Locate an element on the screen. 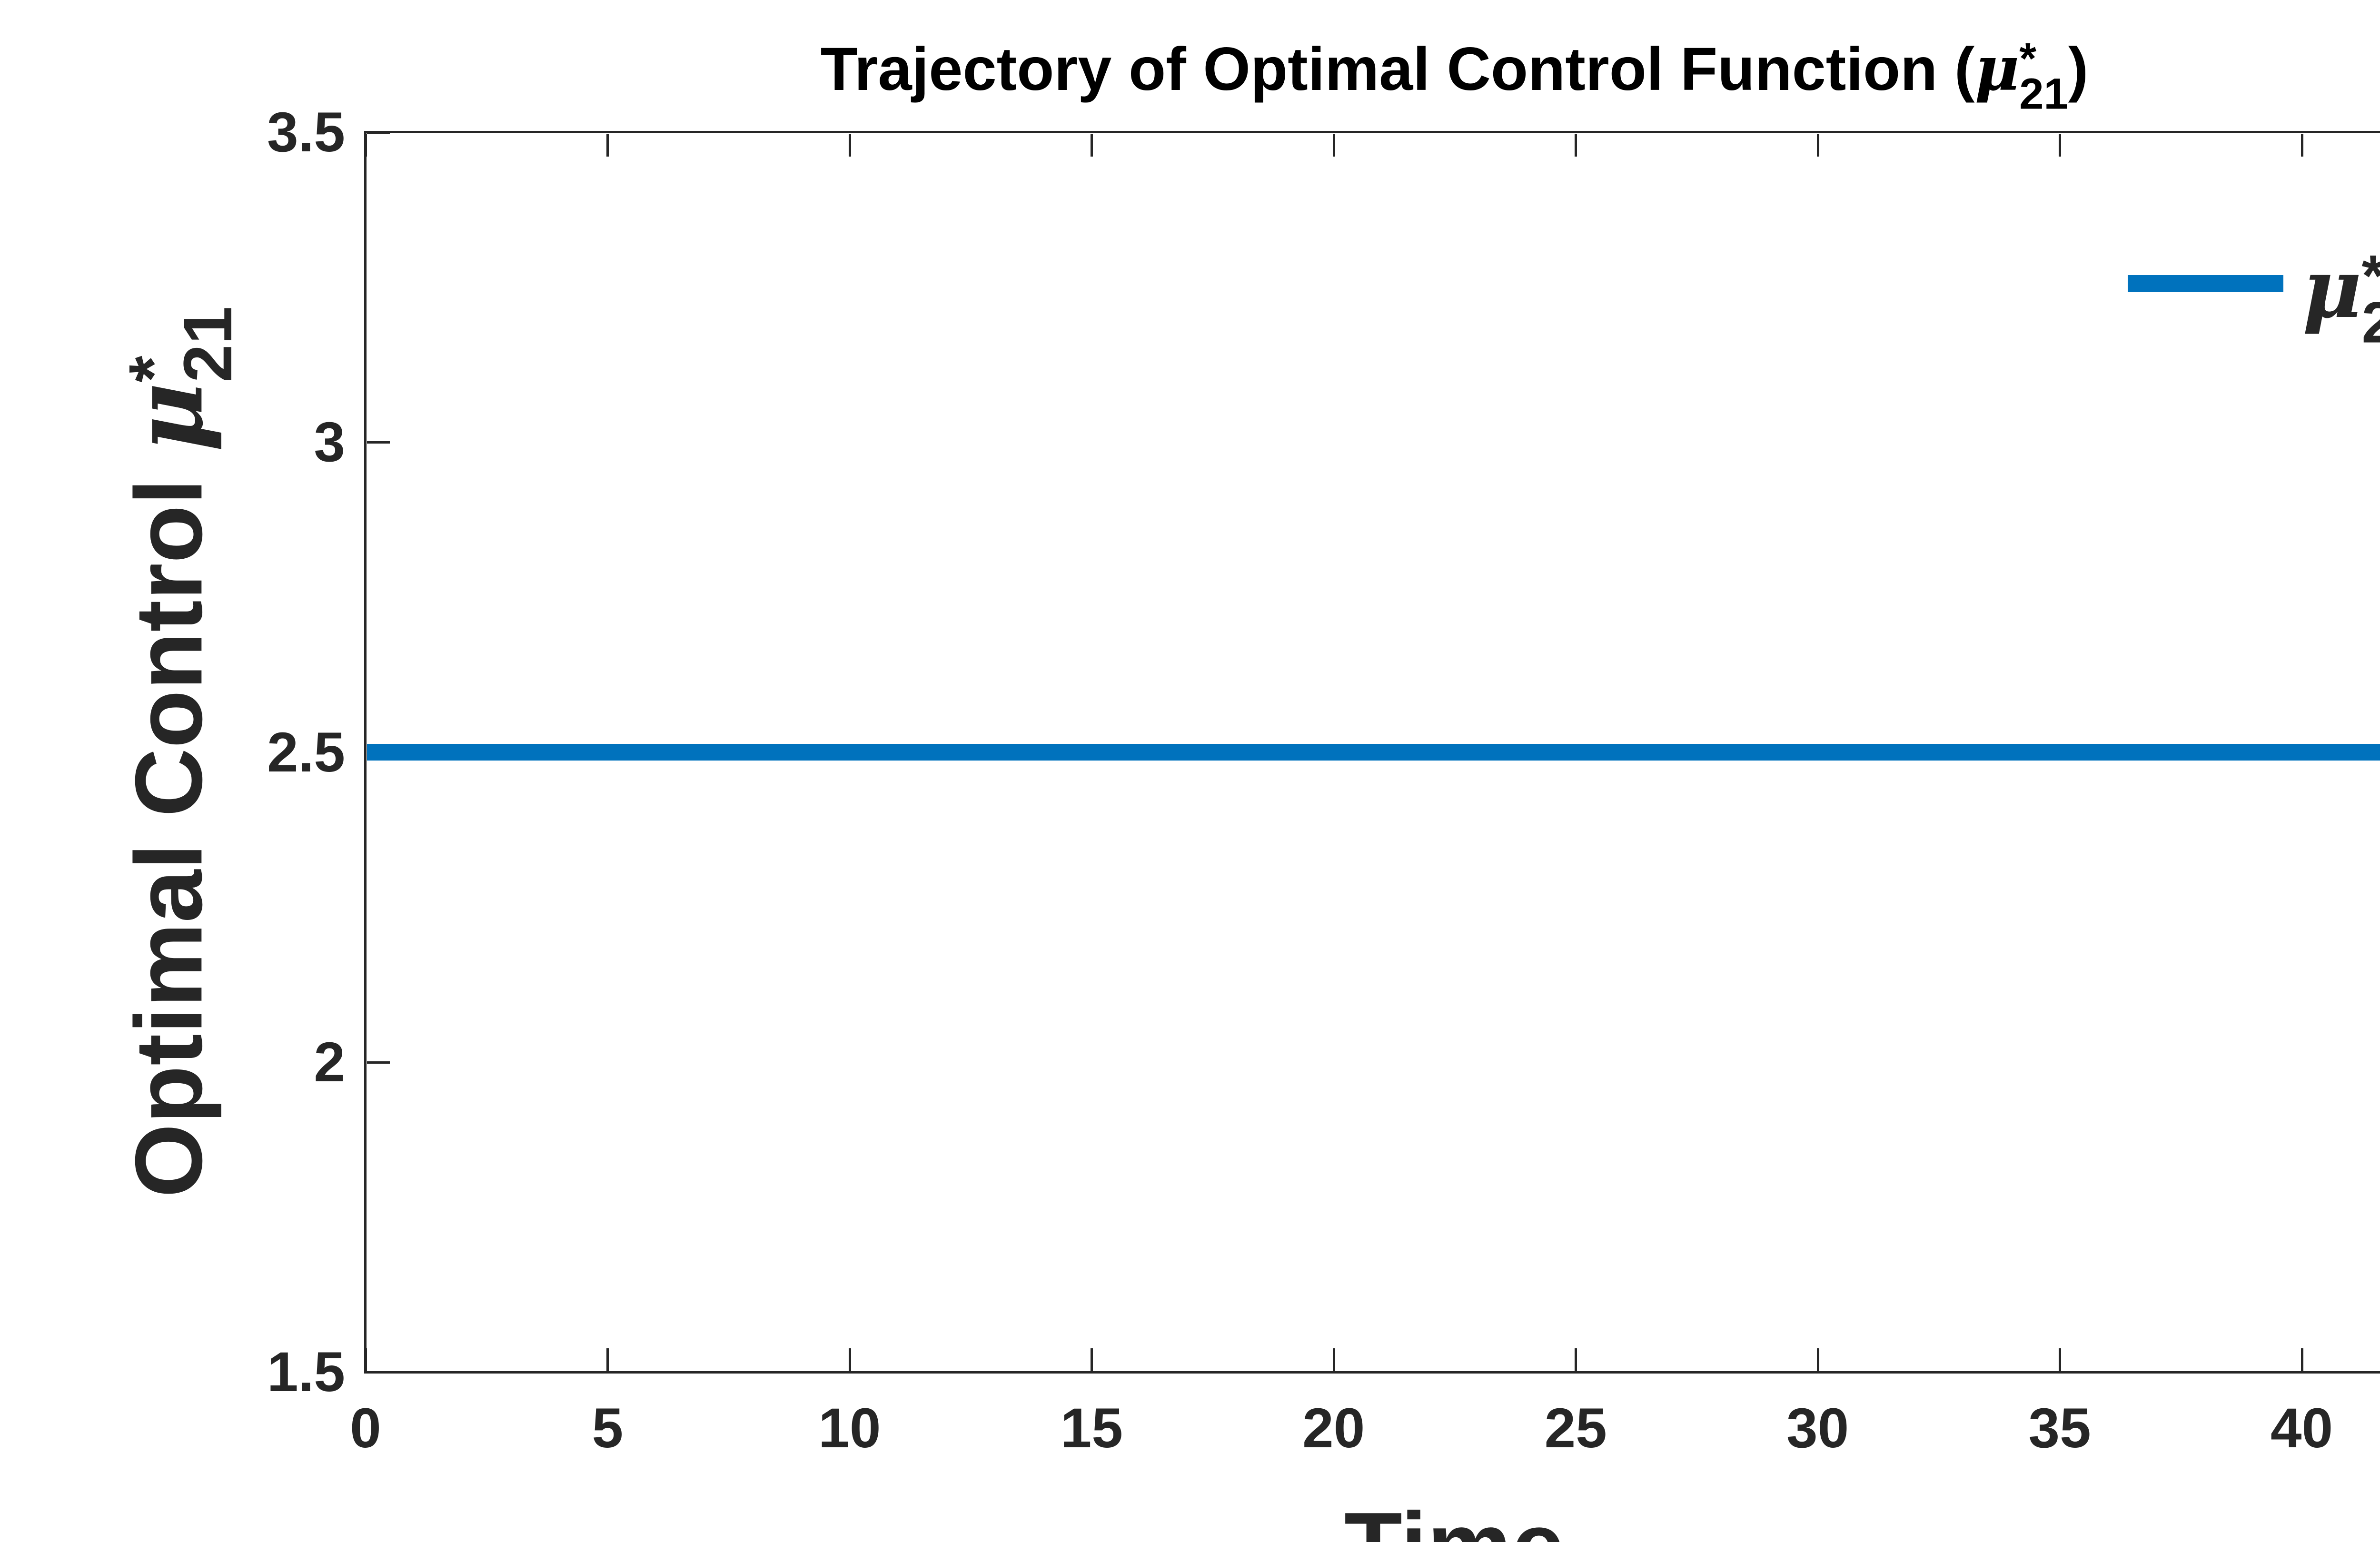 This screenshot has width=2380, height=1542. y-tick-label: 2.5 is located at coordinates (306, 752).